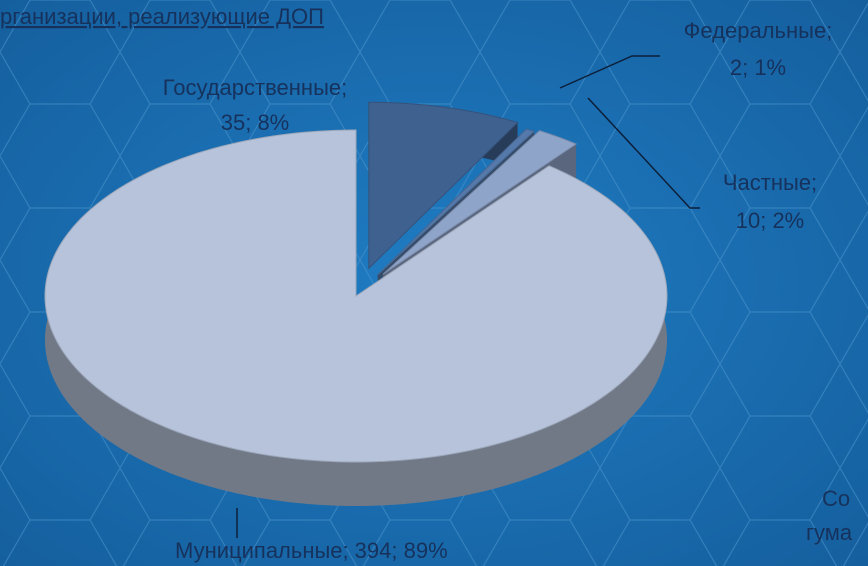  I want to click on annotation: Со, so click(836, 498).